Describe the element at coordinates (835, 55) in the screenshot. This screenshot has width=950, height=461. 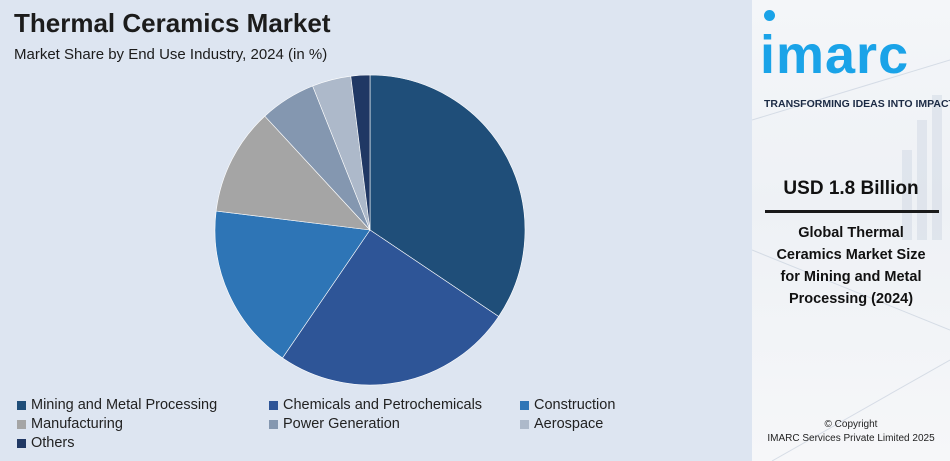
I see `logo-wordmark: imarc` at that location.